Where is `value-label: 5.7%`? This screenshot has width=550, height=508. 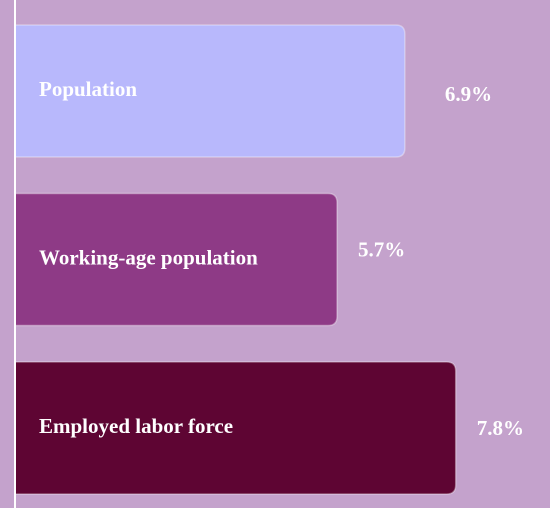 value-label: 5.7% is located at coordinates (381, 249).